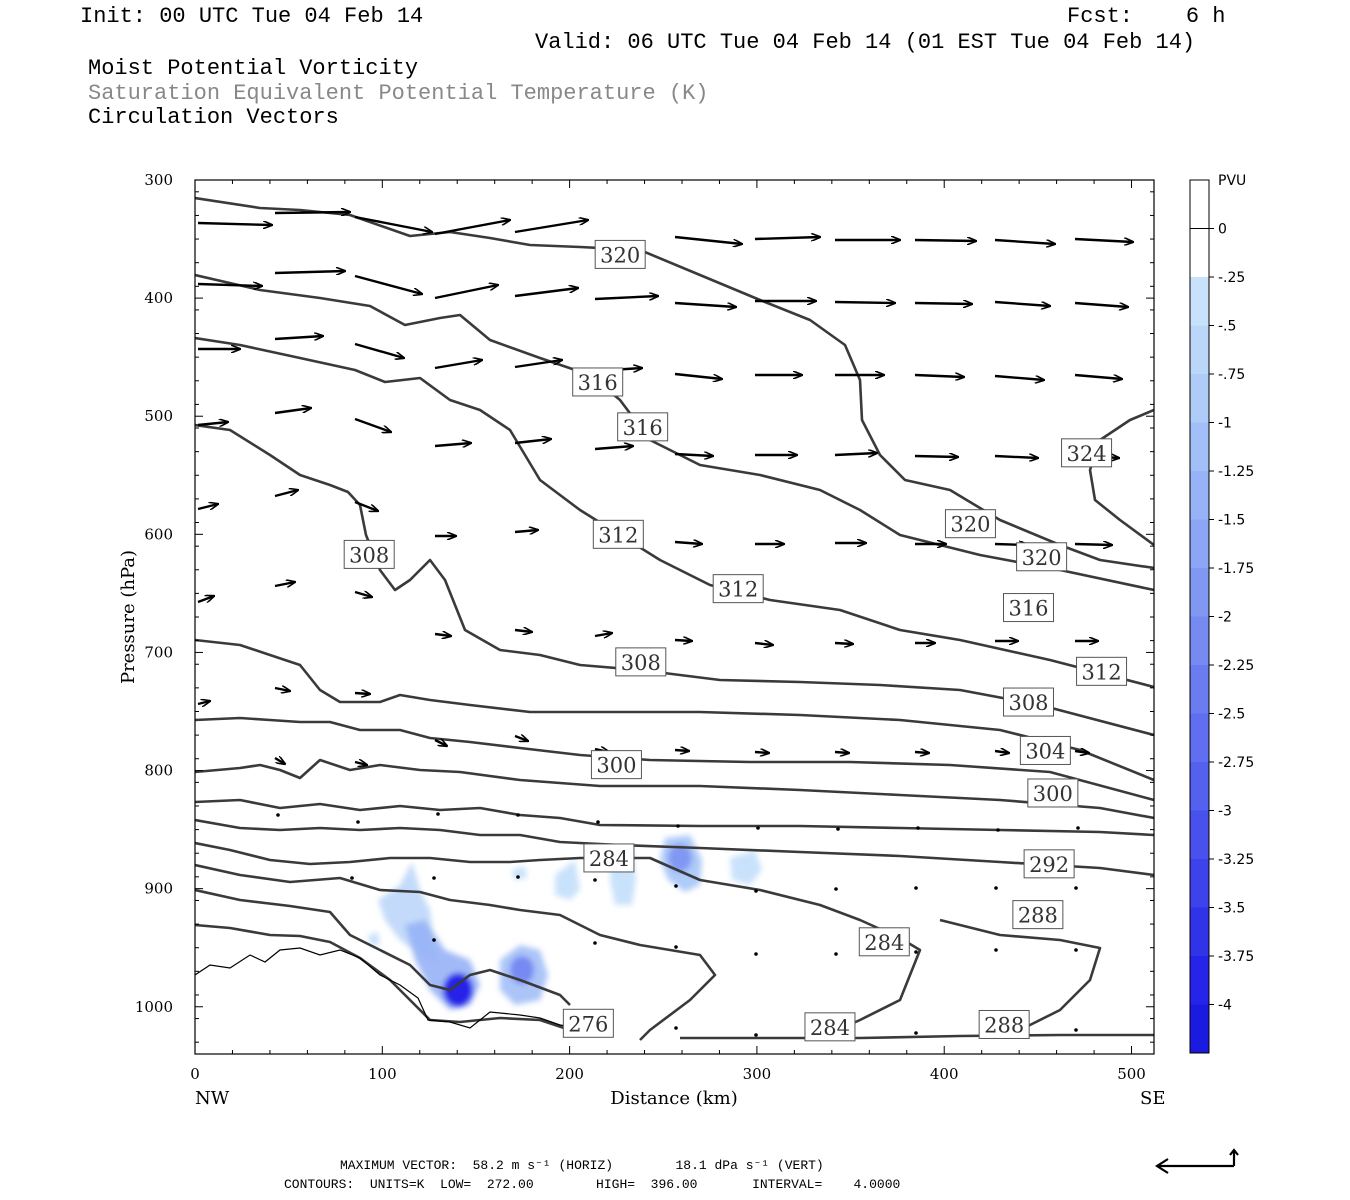 This screenshot has width=1350, height=1200. What do you see at coordinates (1225, 618) in the screenshot?
I see `colorbar-label: -2` at bounding box center [1225, 618].